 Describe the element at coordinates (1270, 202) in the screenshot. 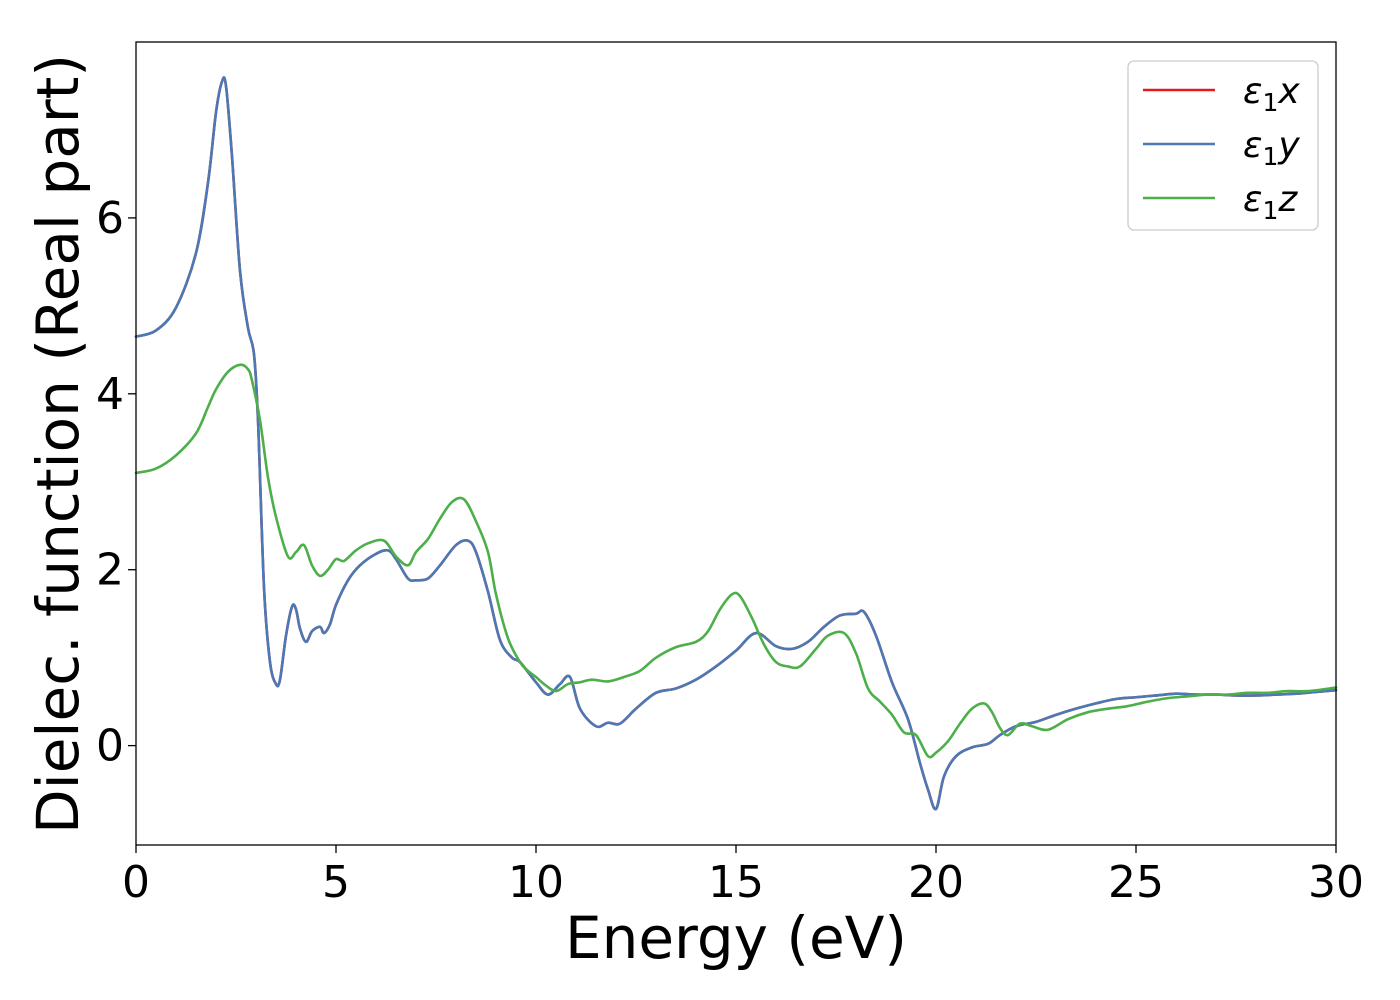

I see `legend-label-z: ε1z` at that location.